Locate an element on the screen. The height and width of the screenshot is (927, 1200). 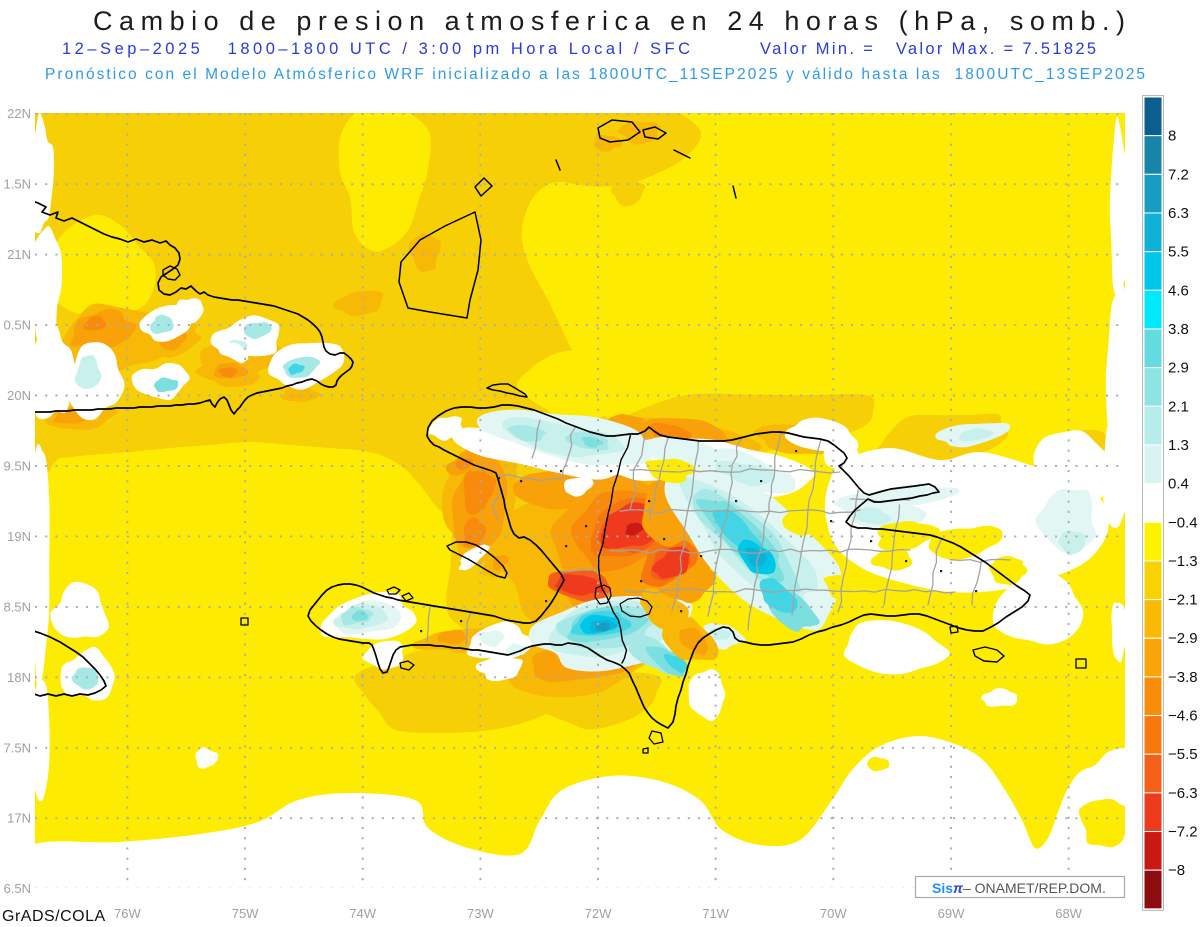
svg-text: −2.1 is located at coordinates (1183, 600).